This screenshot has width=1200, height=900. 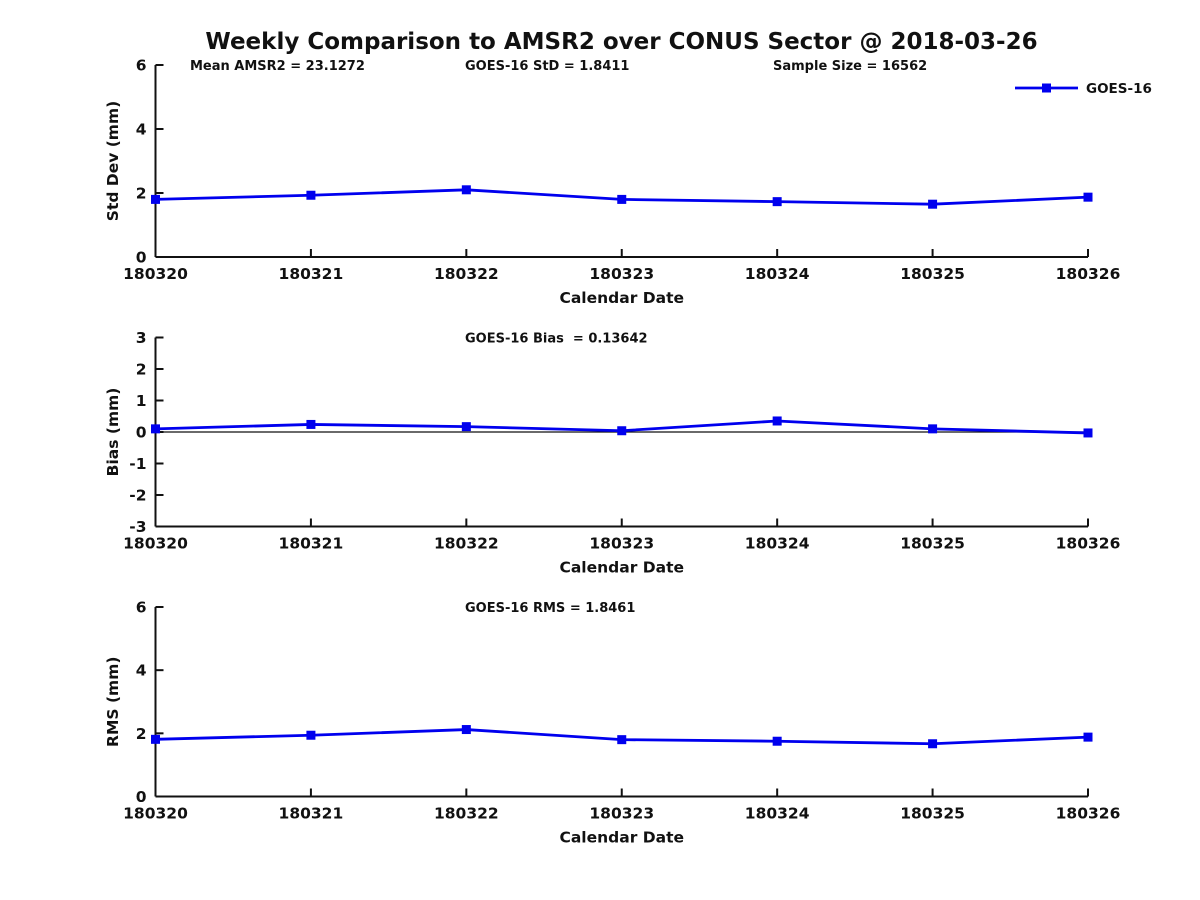 What do you see at coordinates (1046, 88) in the screenshot?
I see `legend-marker` at bounding box center [1046, 88].